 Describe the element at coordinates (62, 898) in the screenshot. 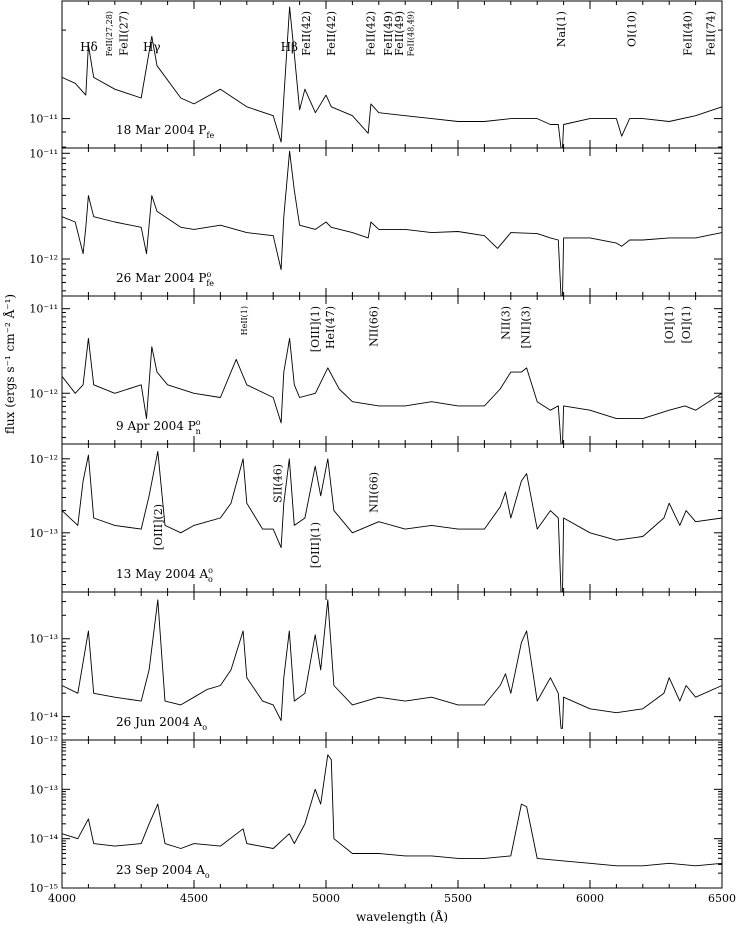

I see `x-tick-label: 4000` at that location.